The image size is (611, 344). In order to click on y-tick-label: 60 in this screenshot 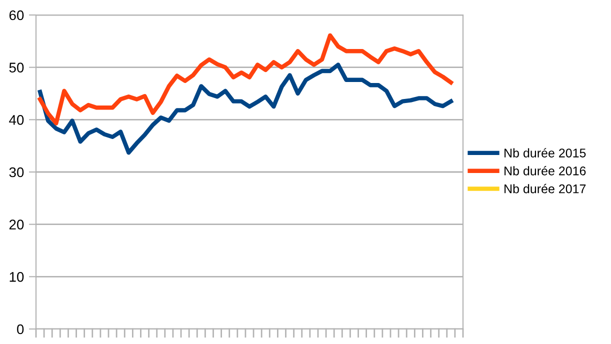, I will do `click(16, 15)`.